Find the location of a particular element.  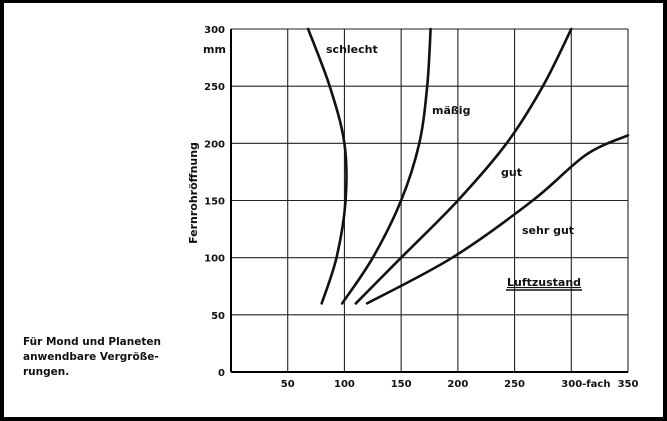

y-tick-label-100: 100 is located at coordinates (214, 259).